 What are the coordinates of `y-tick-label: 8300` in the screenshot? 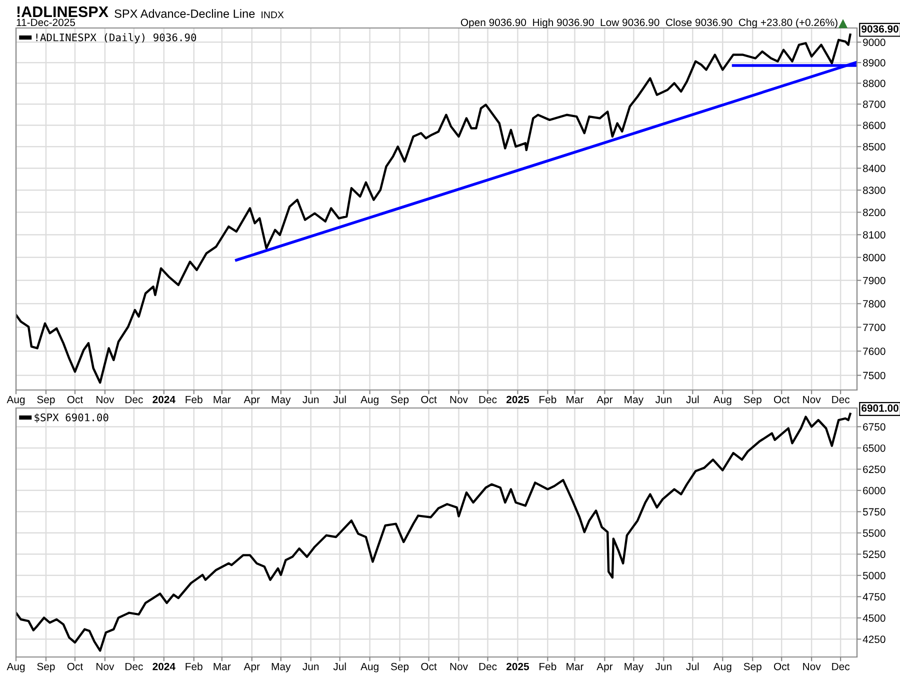 It's located at (874, 190).